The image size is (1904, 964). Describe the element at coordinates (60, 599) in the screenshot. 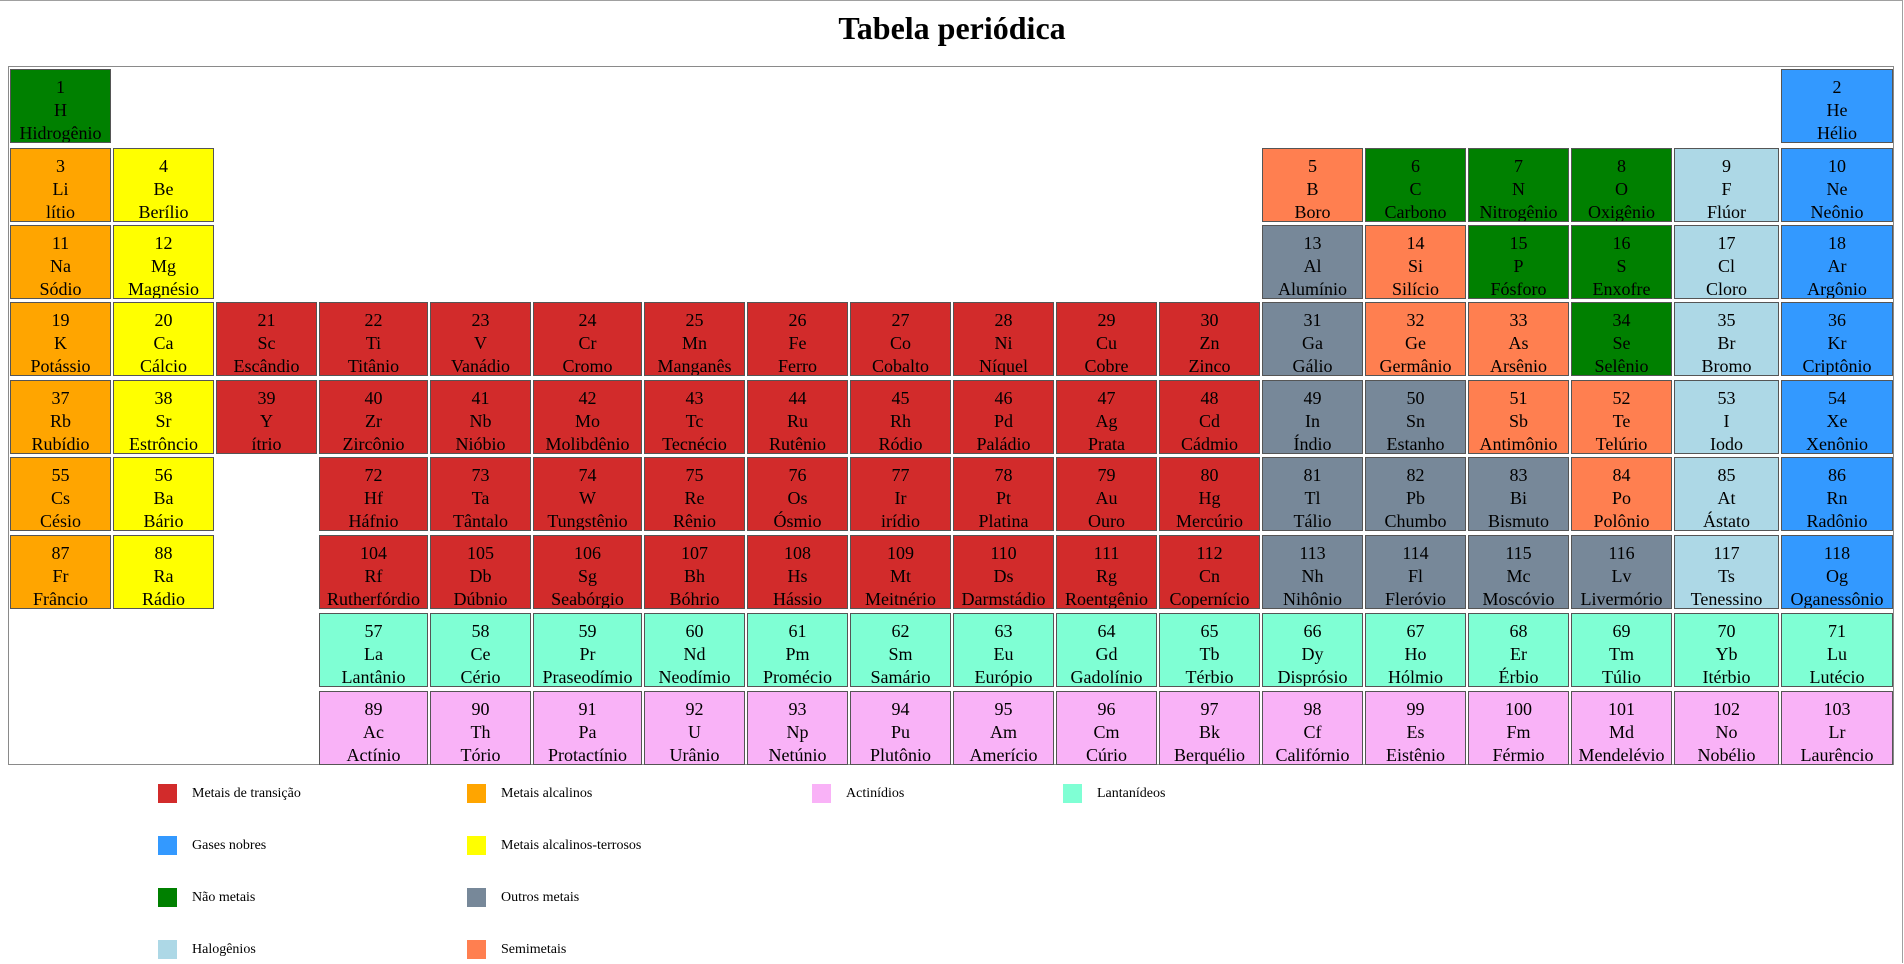

I see `element-name: Frâncio` at that location.